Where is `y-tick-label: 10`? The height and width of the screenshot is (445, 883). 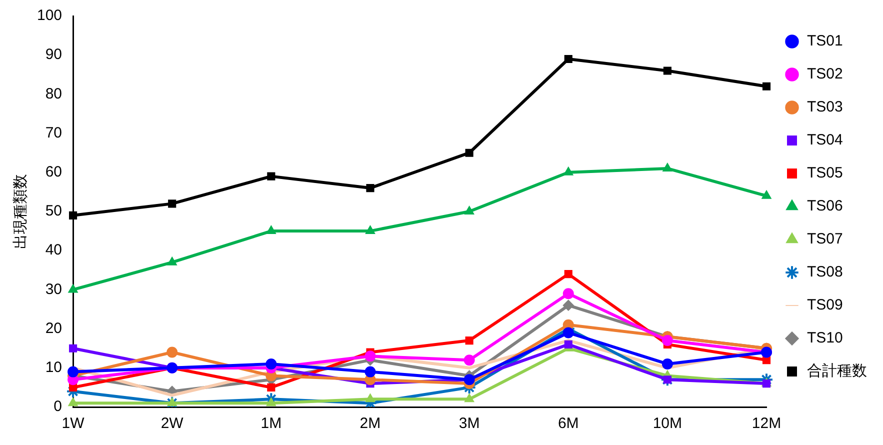
y-tick-label: 10 is located at coordinates (53, 367).